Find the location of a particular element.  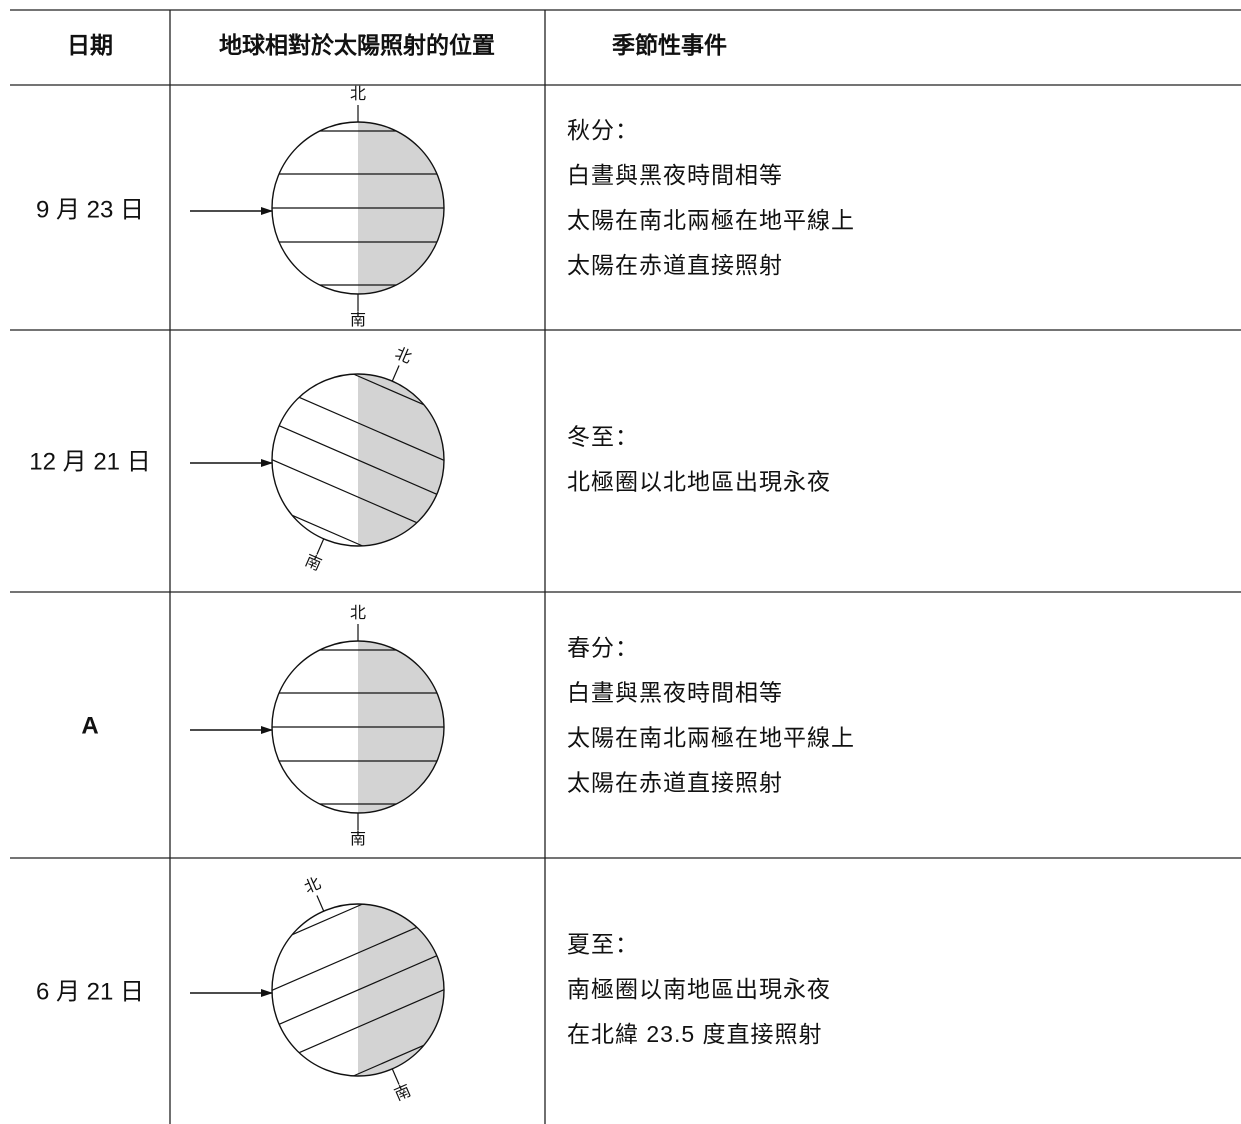

header-cell: 日期 is located at coordinates (90, 45).